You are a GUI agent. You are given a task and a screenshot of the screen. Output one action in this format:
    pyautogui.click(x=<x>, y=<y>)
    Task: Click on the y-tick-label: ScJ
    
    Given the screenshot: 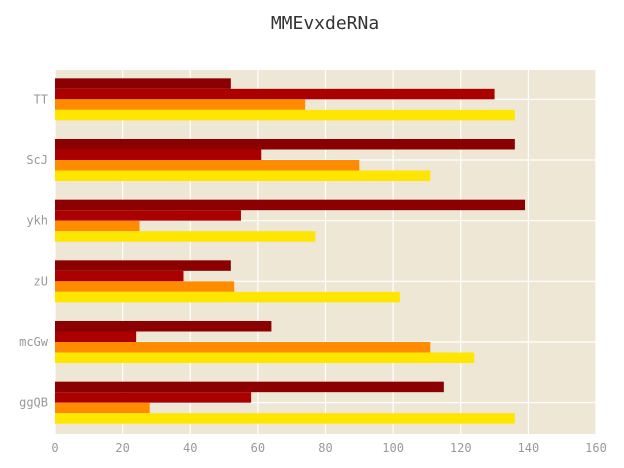 What is the action you would take?
    pyautogui.click(x=37, y=160)
    